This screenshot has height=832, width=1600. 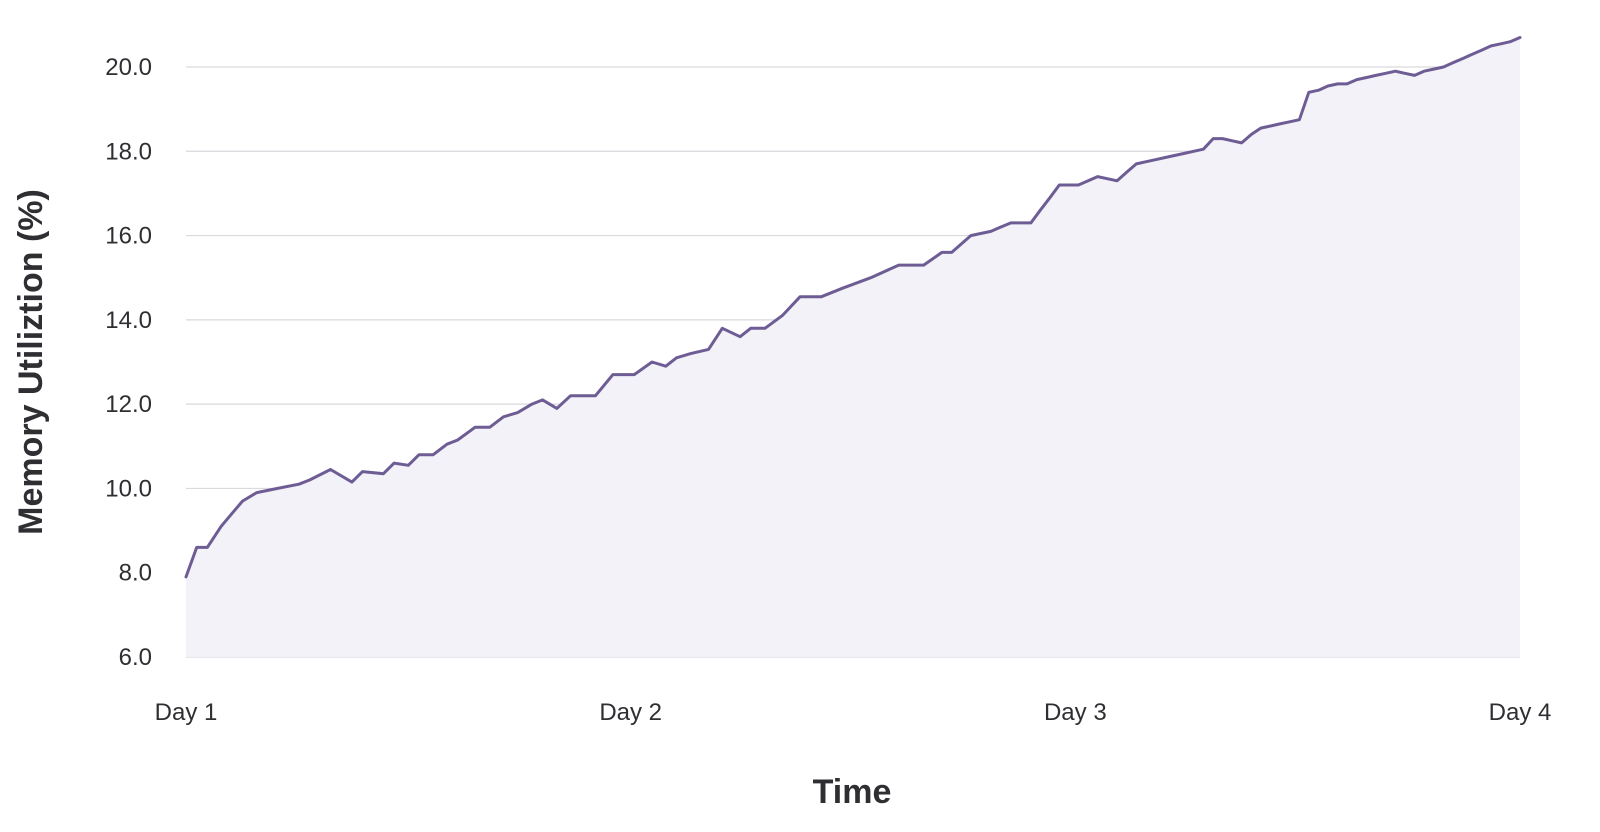 What do you see at coordinates (1520, 712) in the screenshot?
I see `x-tick-label: Day 4` at bounding box center [1520, 712].